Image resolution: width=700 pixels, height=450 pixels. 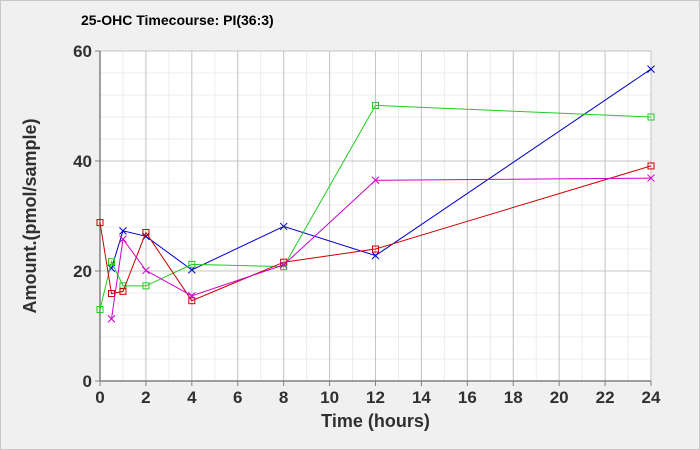 What do you see at coordinates (283, 397) in the screenshot?
I see `x-tick-label: 8` at bounding box center [283, 397].